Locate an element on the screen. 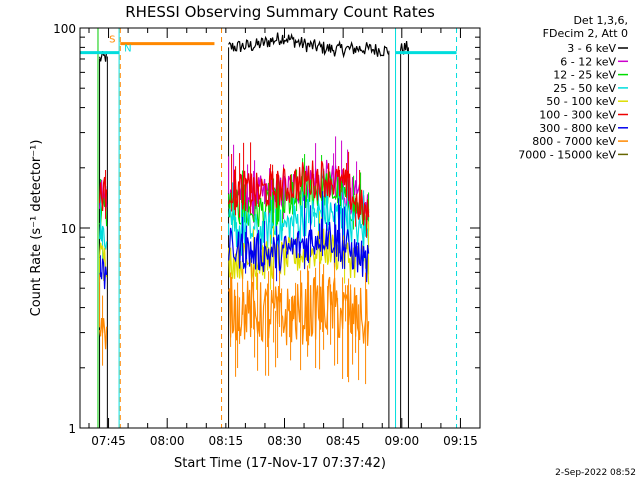  legend-entry-label: 6 - 12 keV is located at coordinates (588, 61).